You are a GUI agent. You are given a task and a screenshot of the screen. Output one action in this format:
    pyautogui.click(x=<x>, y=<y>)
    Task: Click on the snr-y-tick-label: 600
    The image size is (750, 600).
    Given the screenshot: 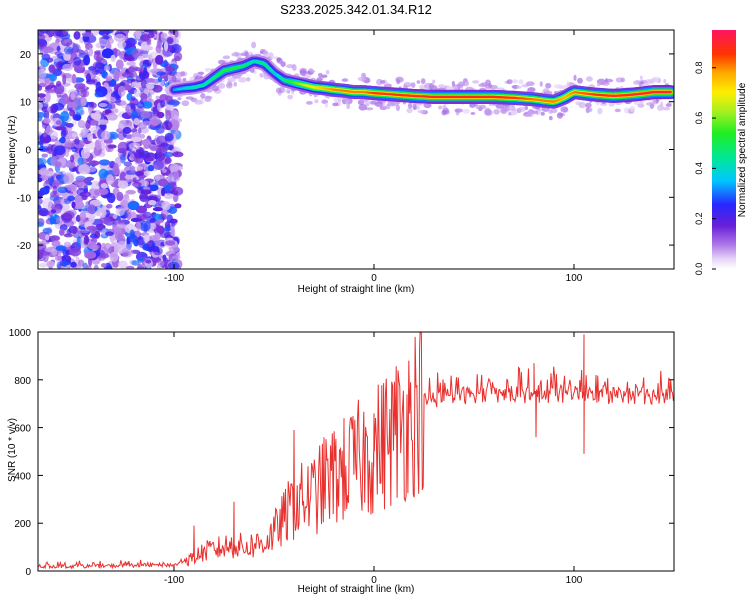 What is the action you would take?
    pyautogui.click(x=22, y=429)
    